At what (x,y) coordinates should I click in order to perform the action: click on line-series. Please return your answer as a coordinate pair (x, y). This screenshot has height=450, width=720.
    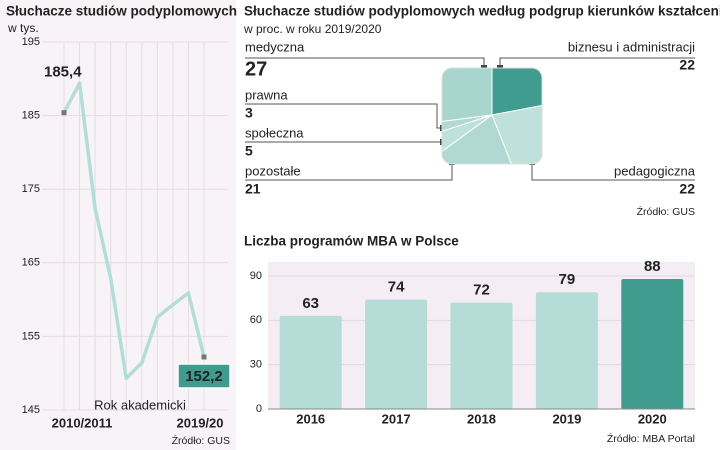
    Looking at the image, I should click on (134, 231).